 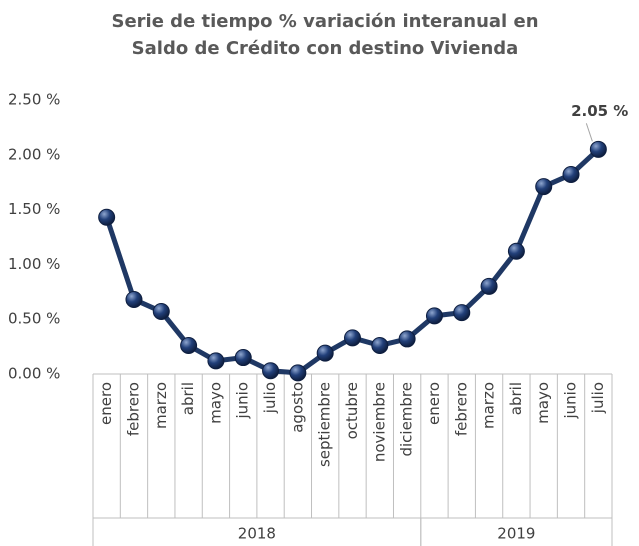 I want to click on x-tick-label: agosto, so click(x=297, y=407).